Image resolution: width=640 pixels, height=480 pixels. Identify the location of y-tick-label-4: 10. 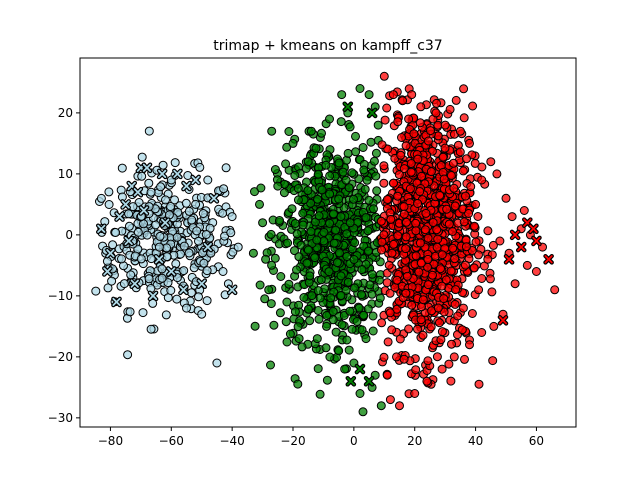
(65, 174).